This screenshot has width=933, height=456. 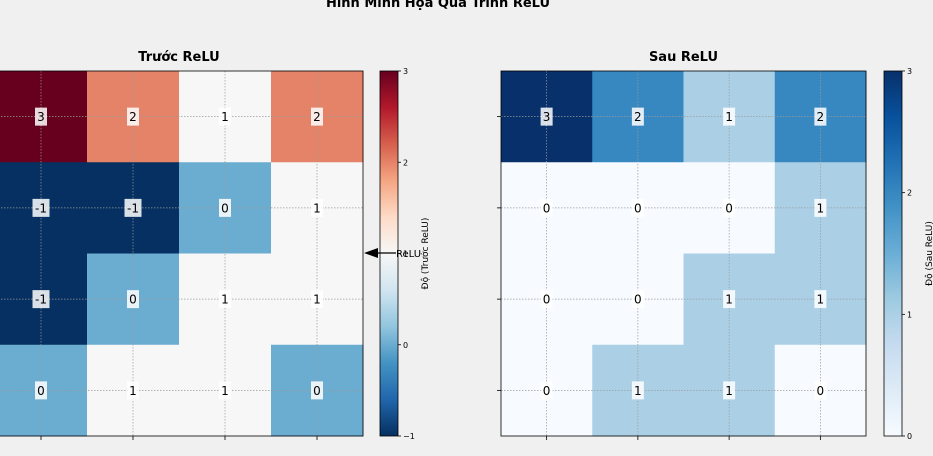 I want to click on annotation-label: ReLU, so click(x=408, y=254).